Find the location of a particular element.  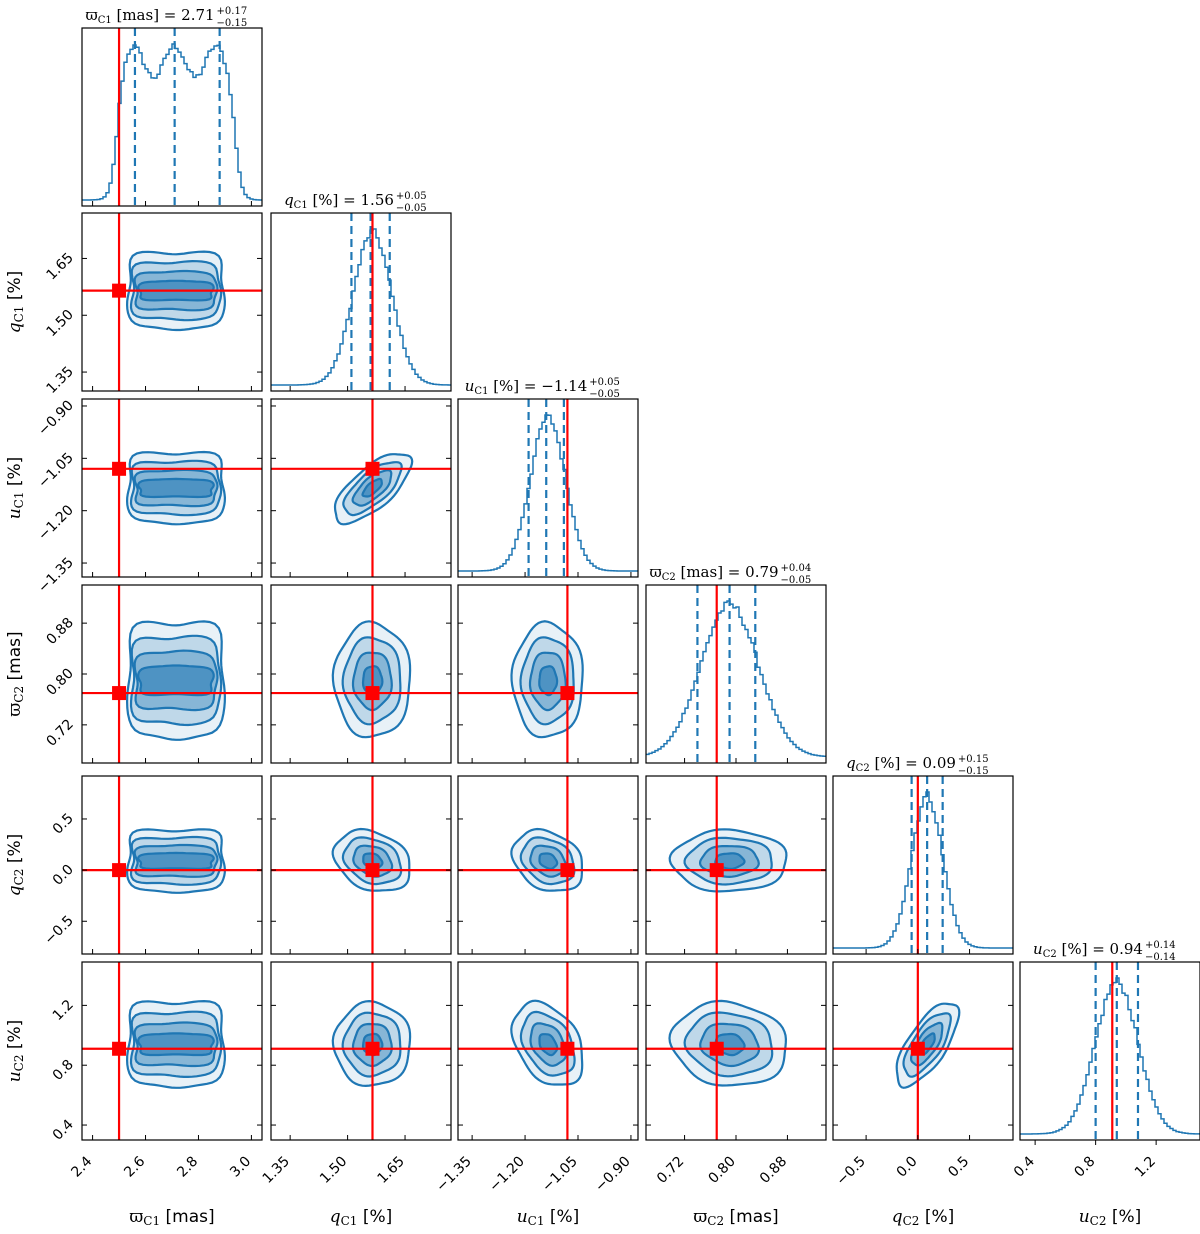

title-upper-error: +0.17 is located at coordinates (232, 11).